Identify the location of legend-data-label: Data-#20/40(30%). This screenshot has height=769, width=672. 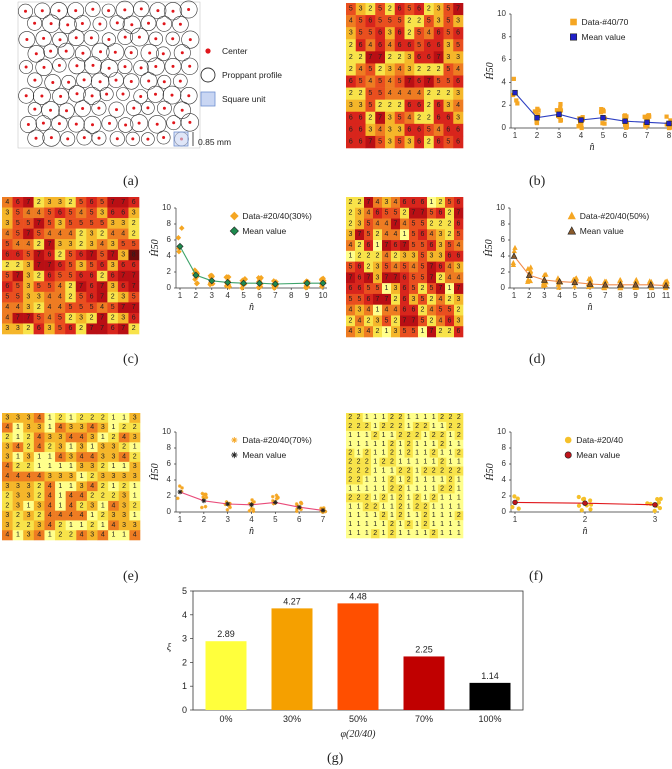
(277, 216).